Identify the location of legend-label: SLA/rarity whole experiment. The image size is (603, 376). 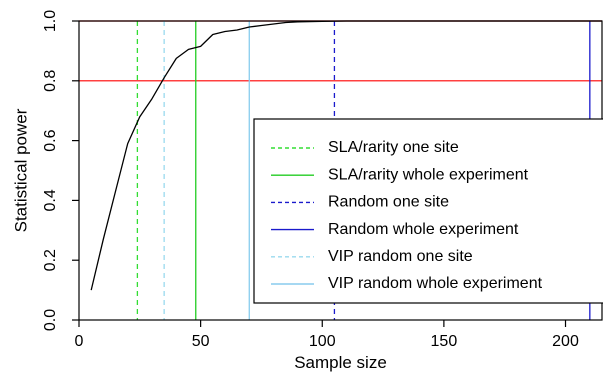
(428, 174).